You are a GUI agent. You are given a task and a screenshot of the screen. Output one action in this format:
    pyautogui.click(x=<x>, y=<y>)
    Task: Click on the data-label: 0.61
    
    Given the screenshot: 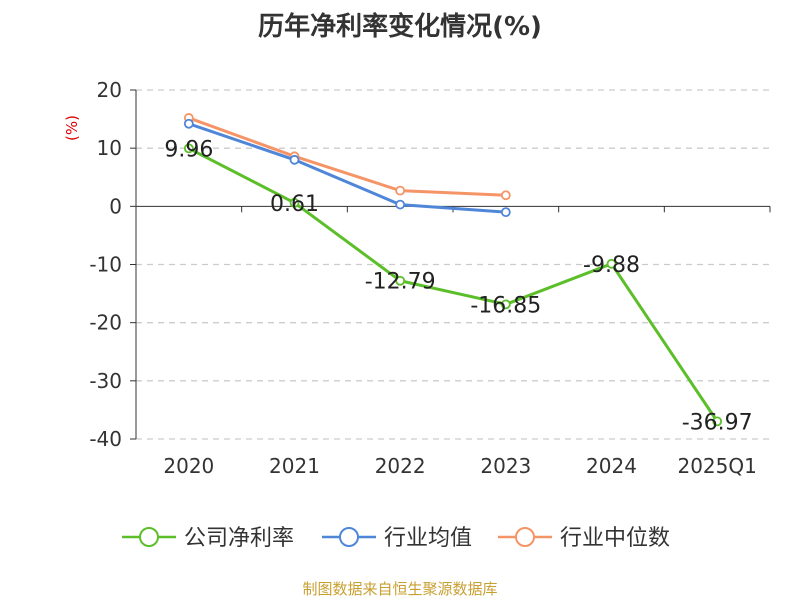 What is the action you would take?
    pyautogui.click(x=294, y=204)
    